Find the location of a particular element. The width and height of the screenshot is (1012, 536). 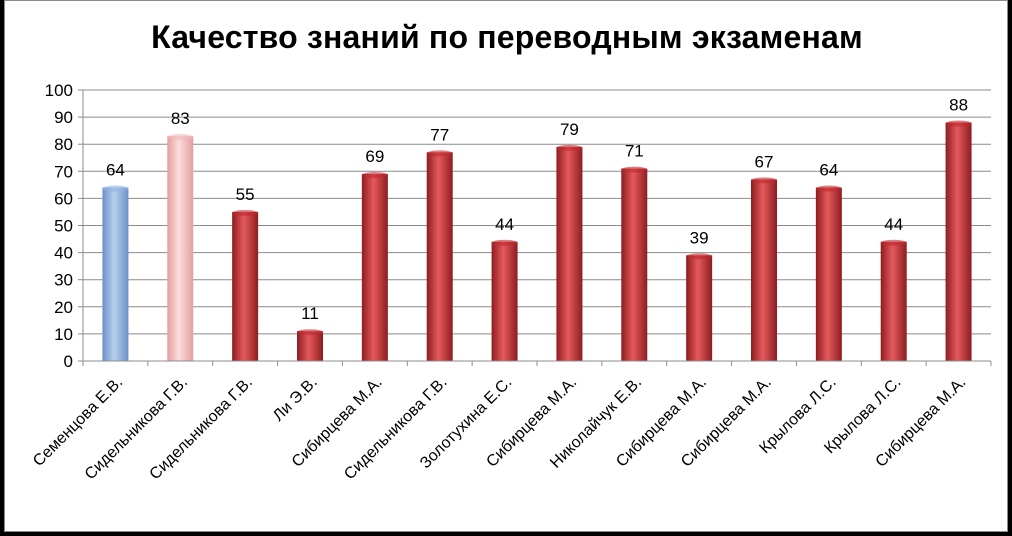

x-tick-label: Ли Э.В. is located at coordinates (295, 399).